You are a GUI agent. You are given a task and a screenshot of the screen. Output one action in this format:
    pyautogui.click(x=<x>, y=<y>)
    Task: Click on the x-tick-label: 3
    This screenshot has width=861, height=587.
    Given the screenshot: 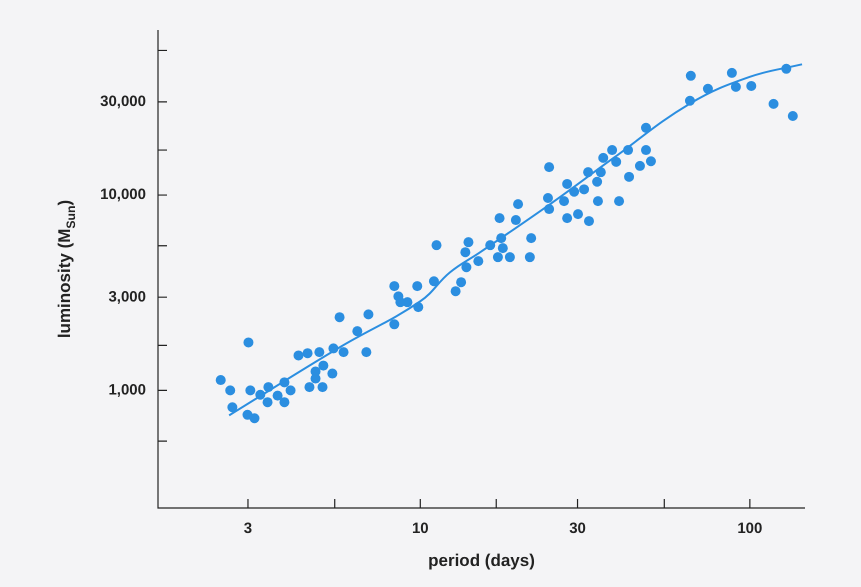 What is the action you would take?
    pyautogui.click(x=248, y=529)
    